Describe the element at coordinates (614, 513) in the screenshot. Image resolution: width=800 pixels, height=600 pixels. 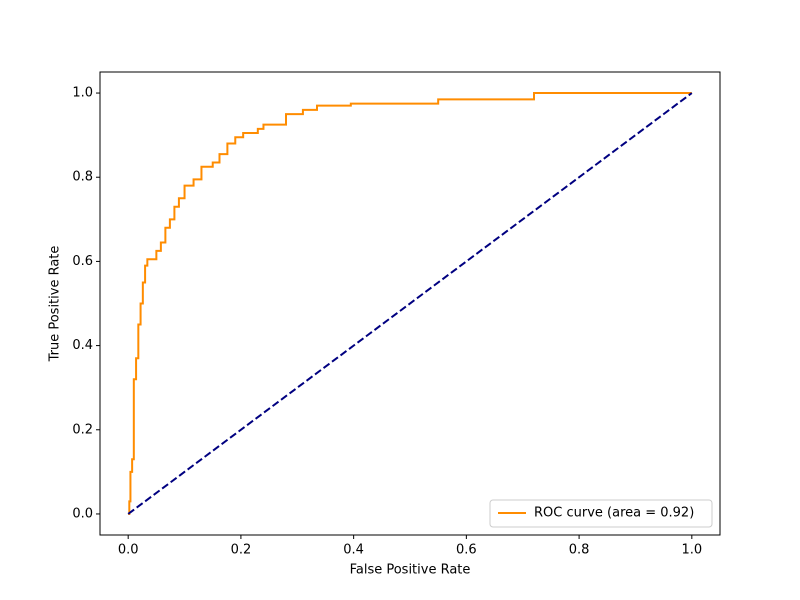
I see `legend-label: ROC curve (area = 0.92)` at that location.